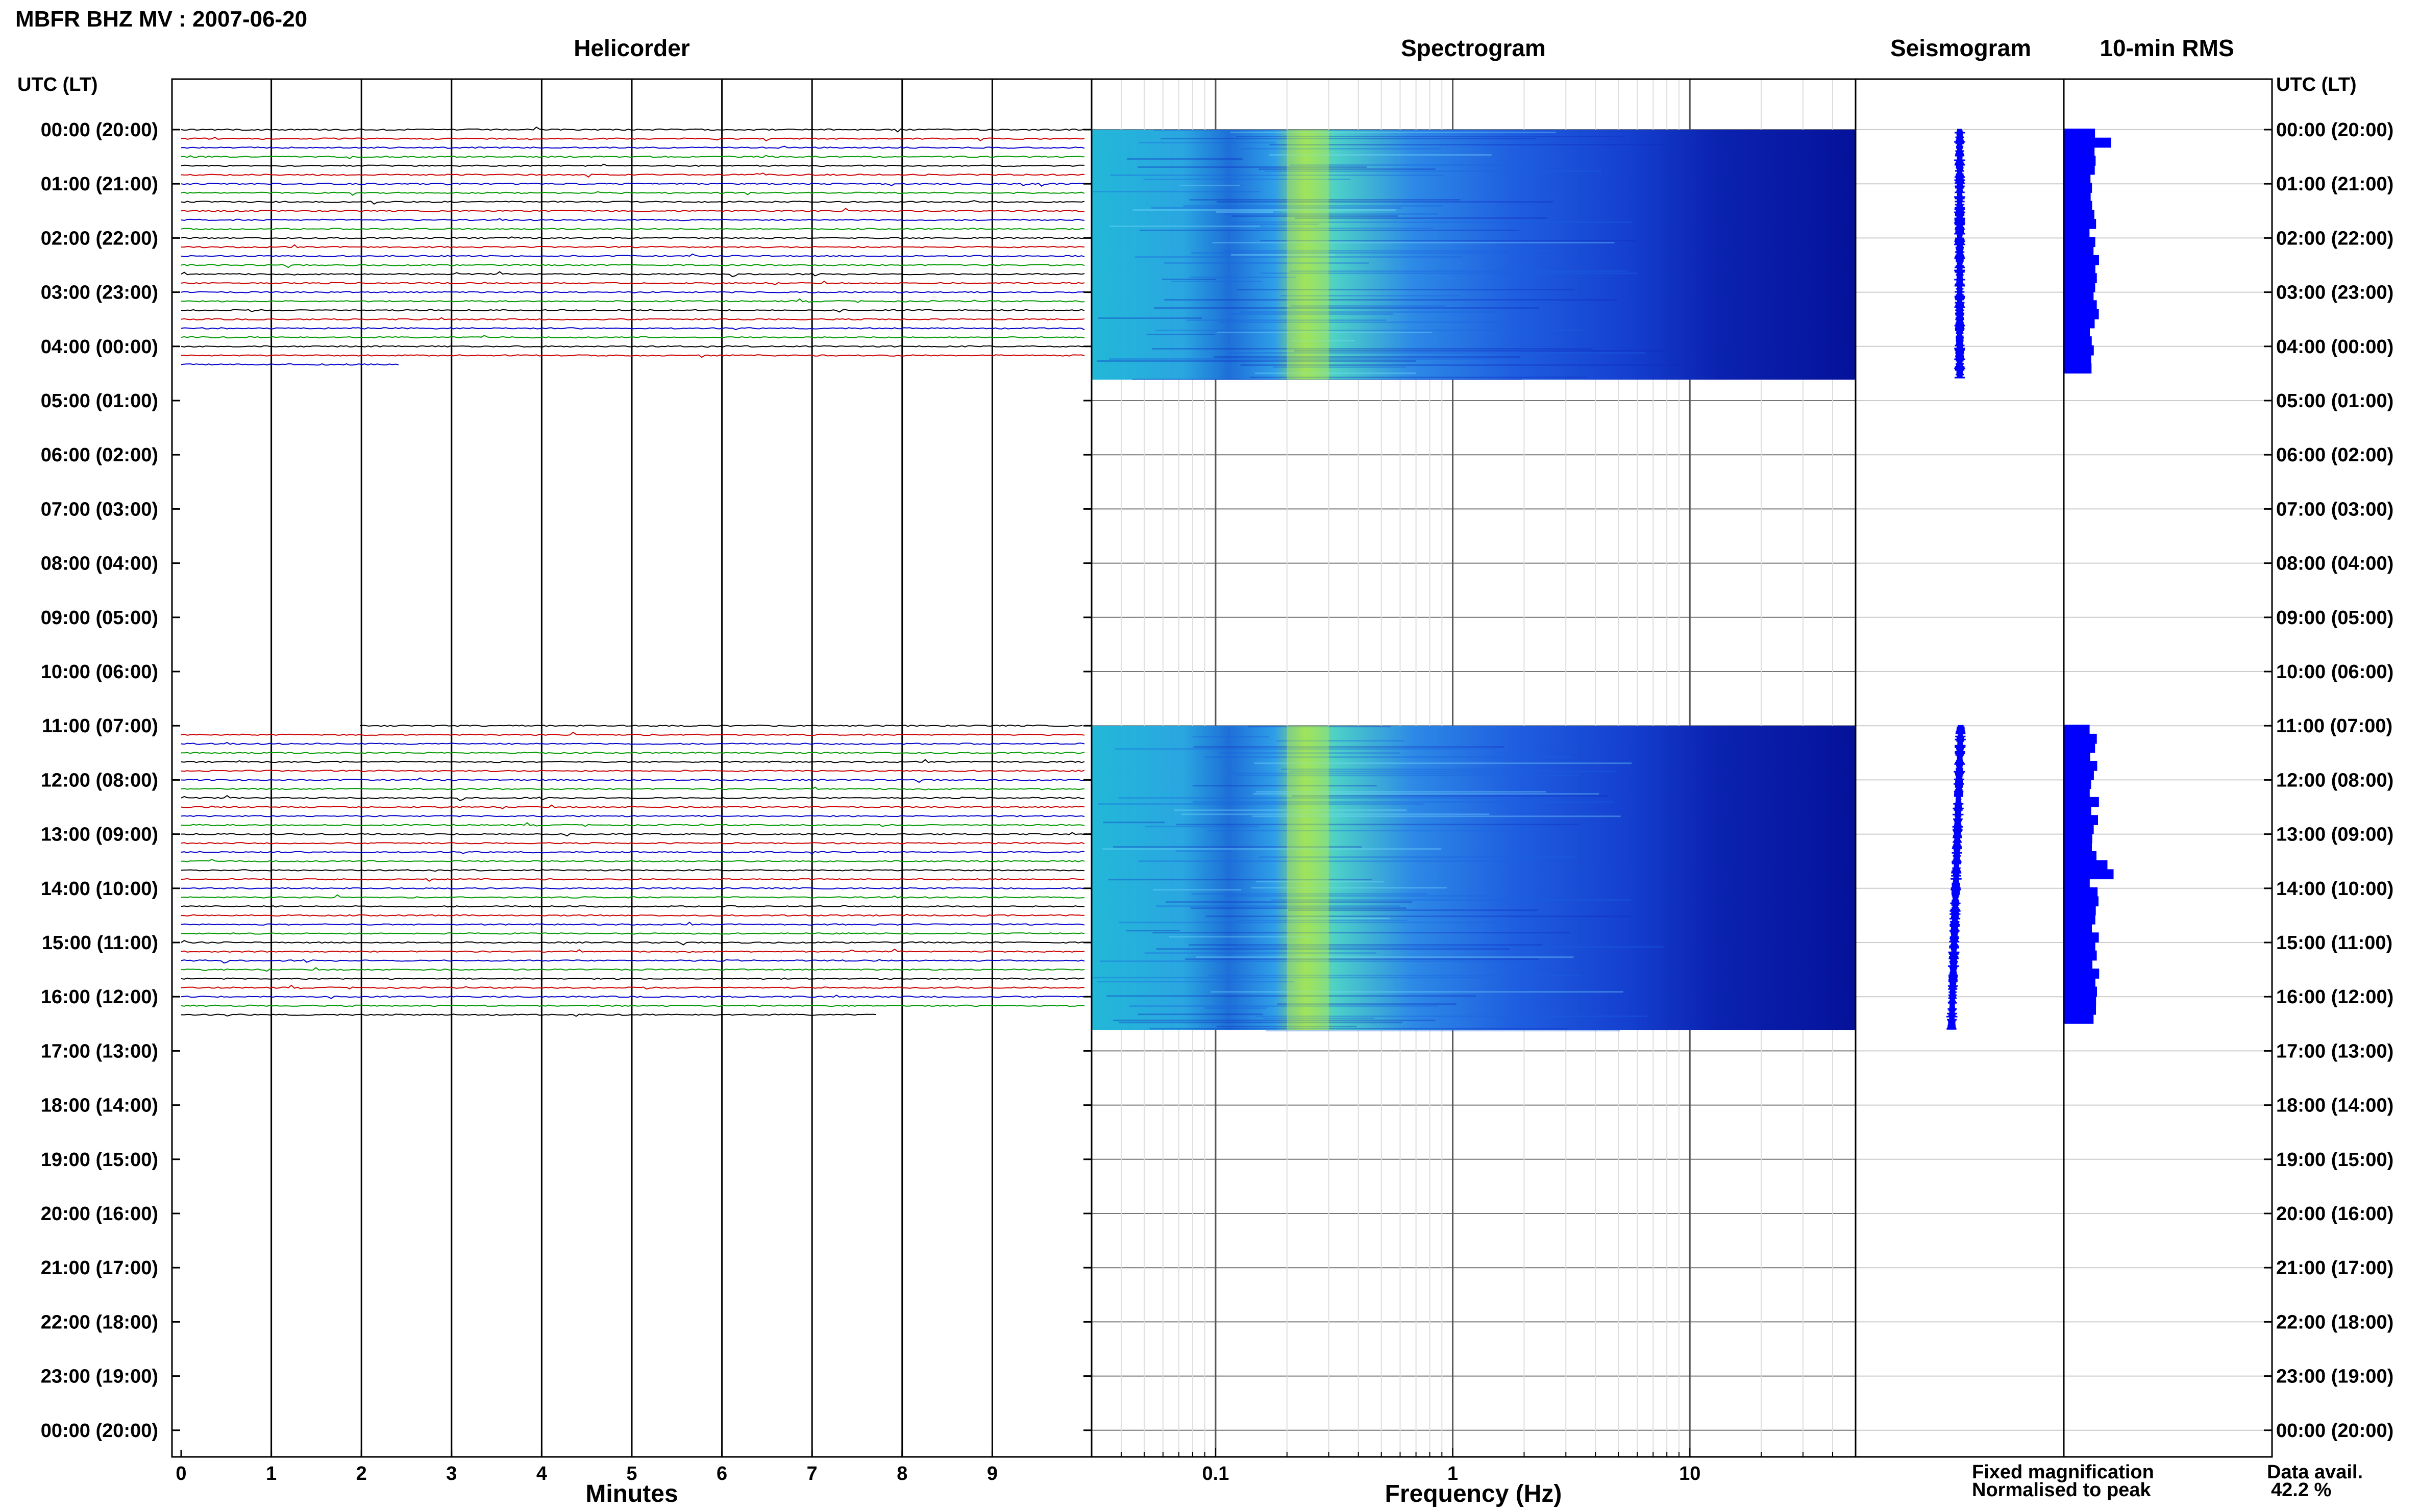 The height and width of the screenshot is (1512, 2419). What do you see at coordinates (2334, 347) in the screenshot?
I see `time-label-right: 04:00 (00:00)` at bounding box center [2334, 347].